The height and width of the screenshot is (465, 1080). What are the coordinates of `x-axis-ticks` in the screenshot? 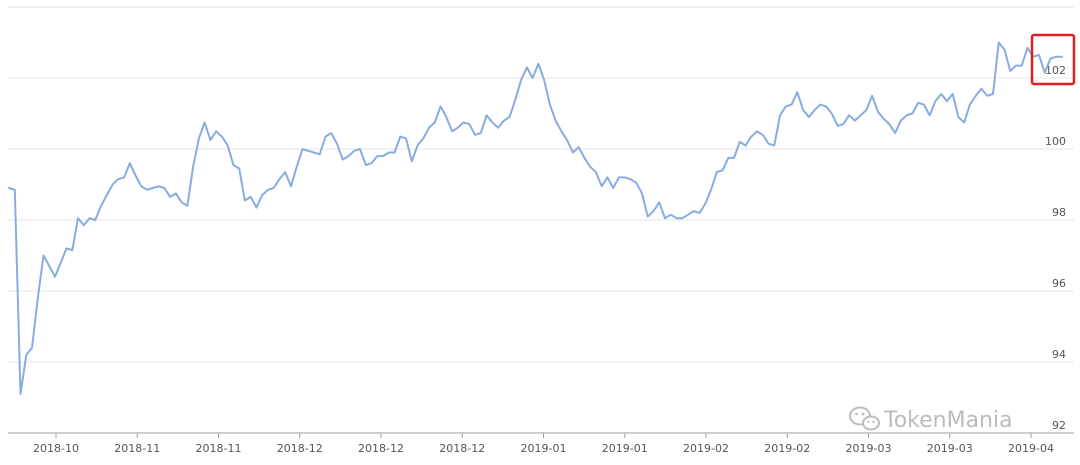 It's located at (543, 435).